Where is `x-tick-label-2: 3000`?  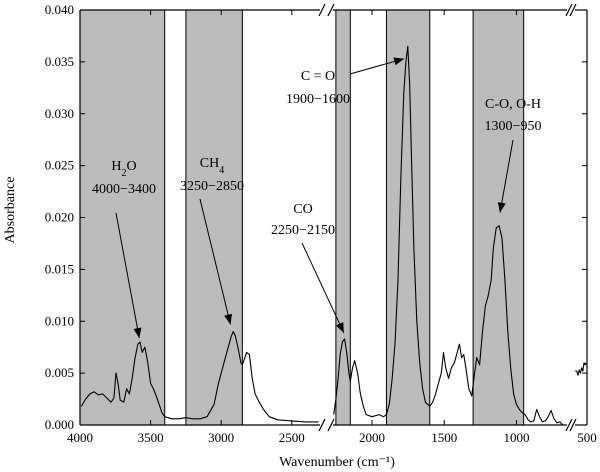
x-tick-label-2: 3000 is located at coordinates (221, 437).